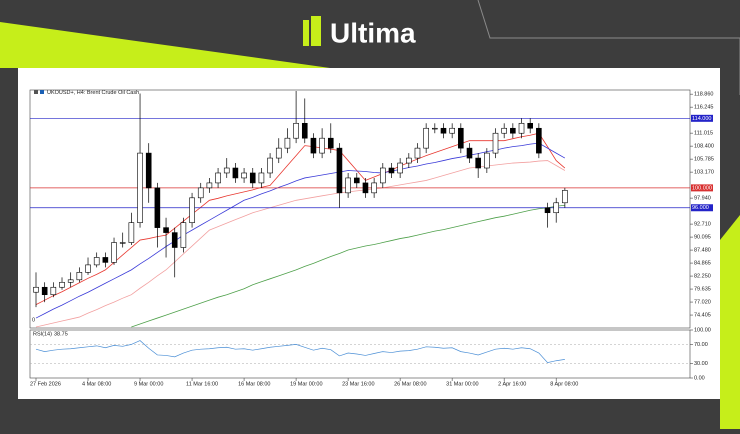 Image resolution: width=740 pixels, height=434 pixels. I want to click on x-tick-label: 31 Mar 00:00, so click(462, 384).